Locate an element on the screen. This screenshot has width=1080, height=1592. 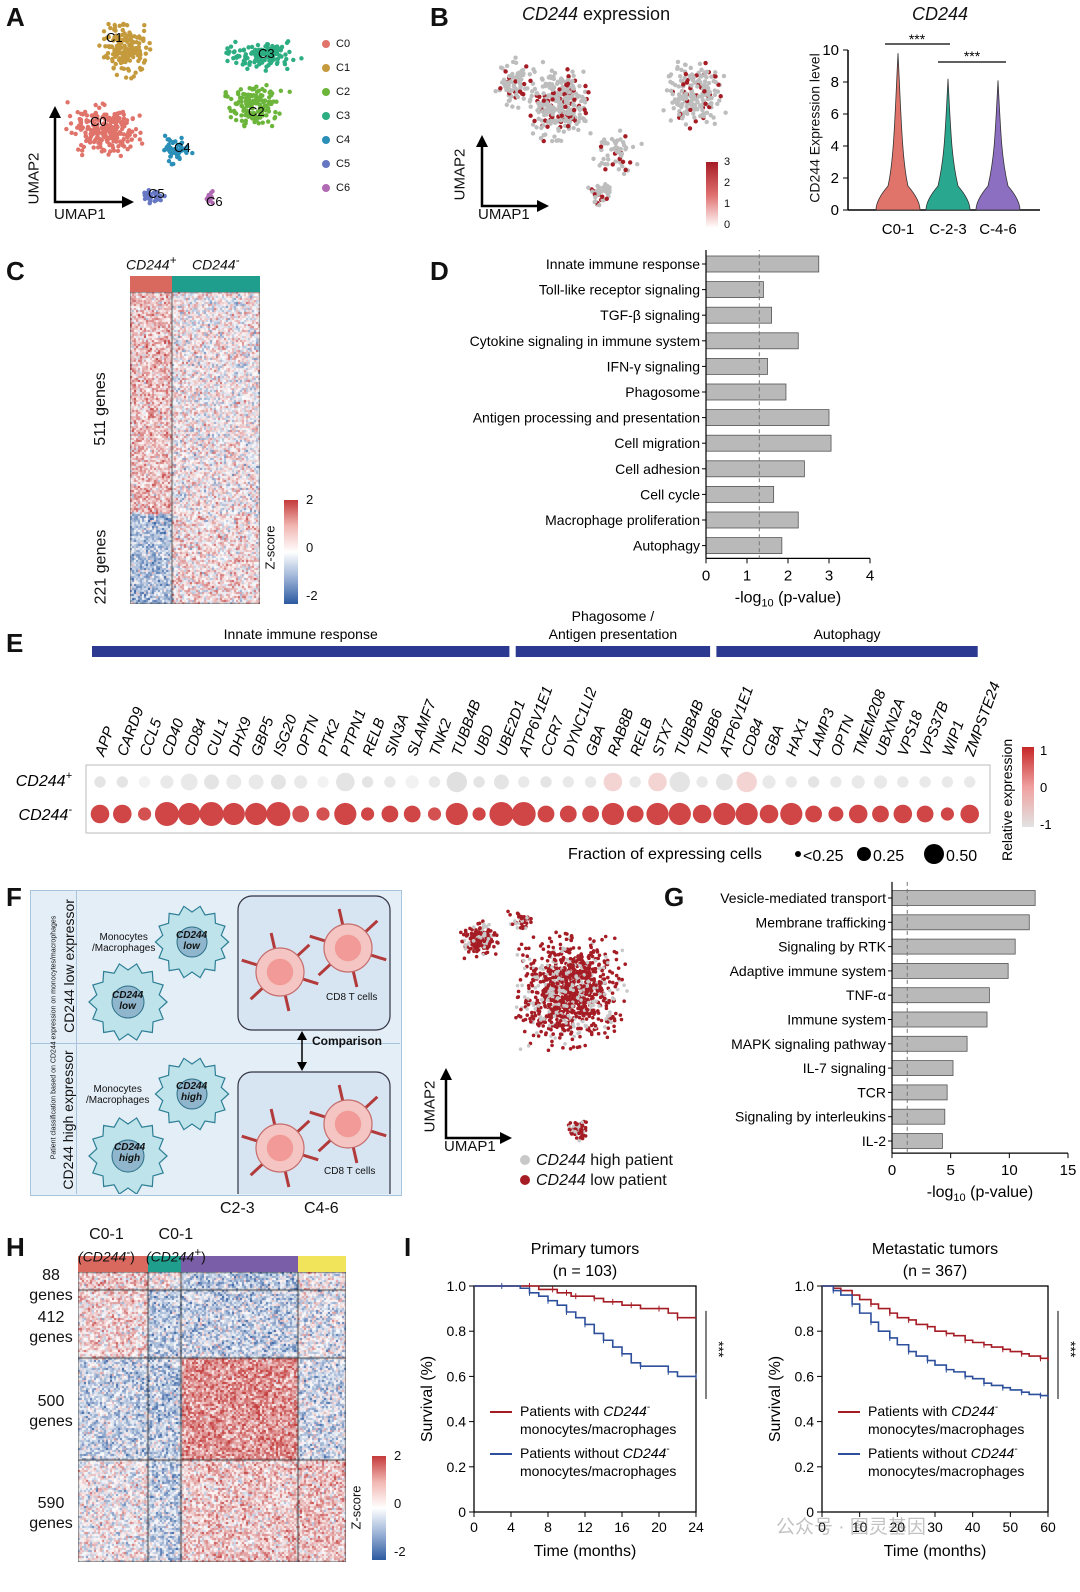
size-legend-label: <0.25 is located at coordinates (823, 856).